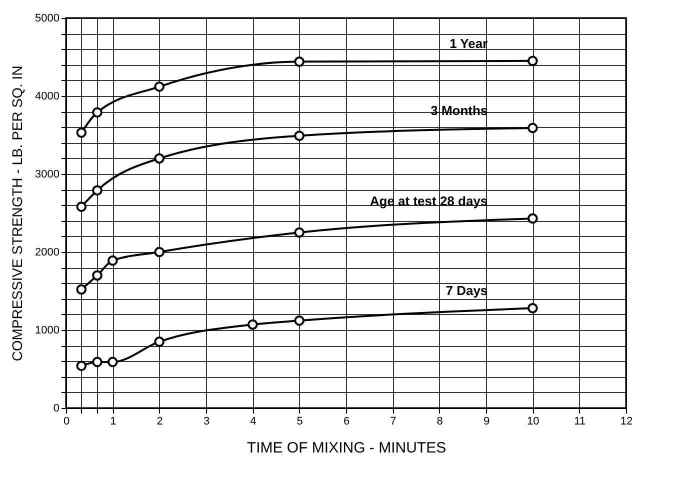  What do you see at coordinates (17, 214) in the screenshot?
I see `y-axis-title: COMPRESSIVE STRENGTH - LB. PER SQ. IN` at bounding box center [17, 214].